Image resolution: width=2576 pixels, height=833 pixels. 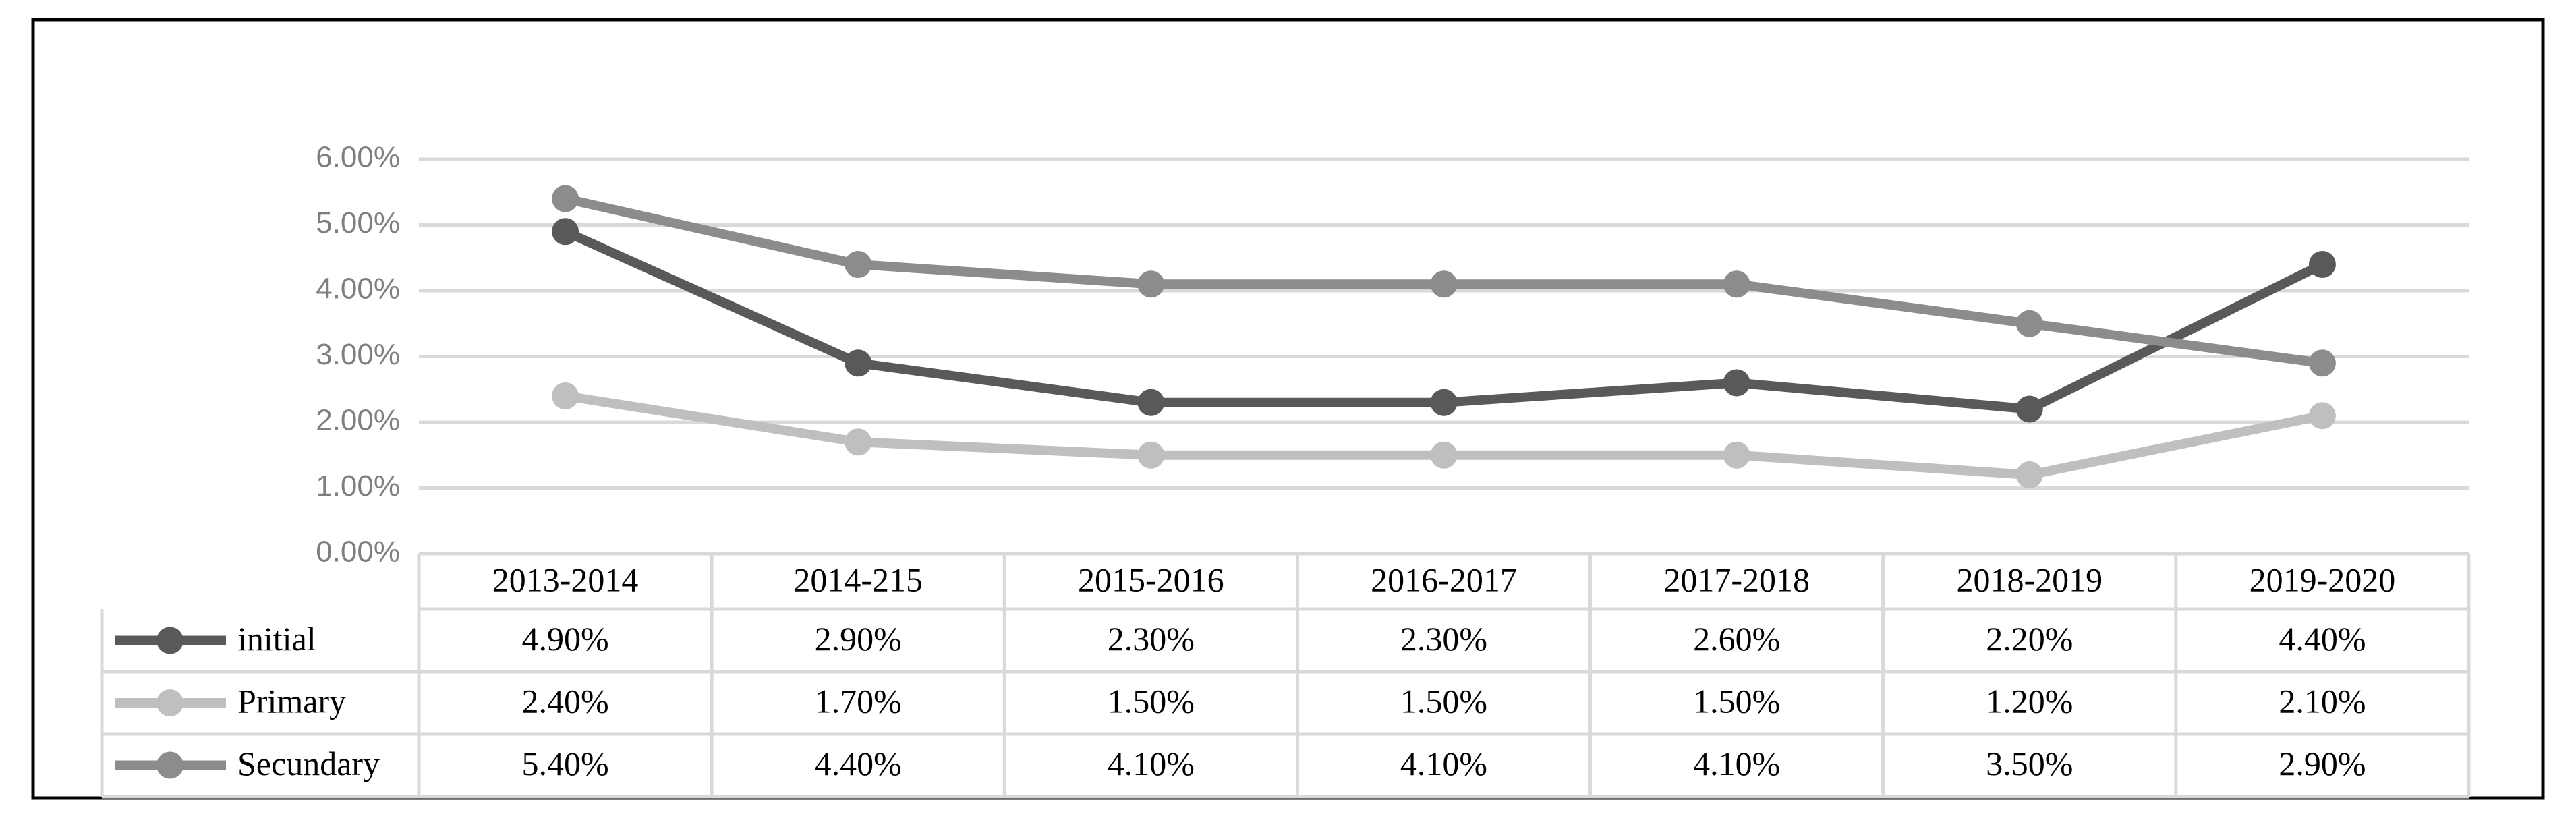 What do you see at coordinates (2029, 579) in the screenshot?
I see `x-tick-label: 2018-2019` at bounding box center [2029, 579].